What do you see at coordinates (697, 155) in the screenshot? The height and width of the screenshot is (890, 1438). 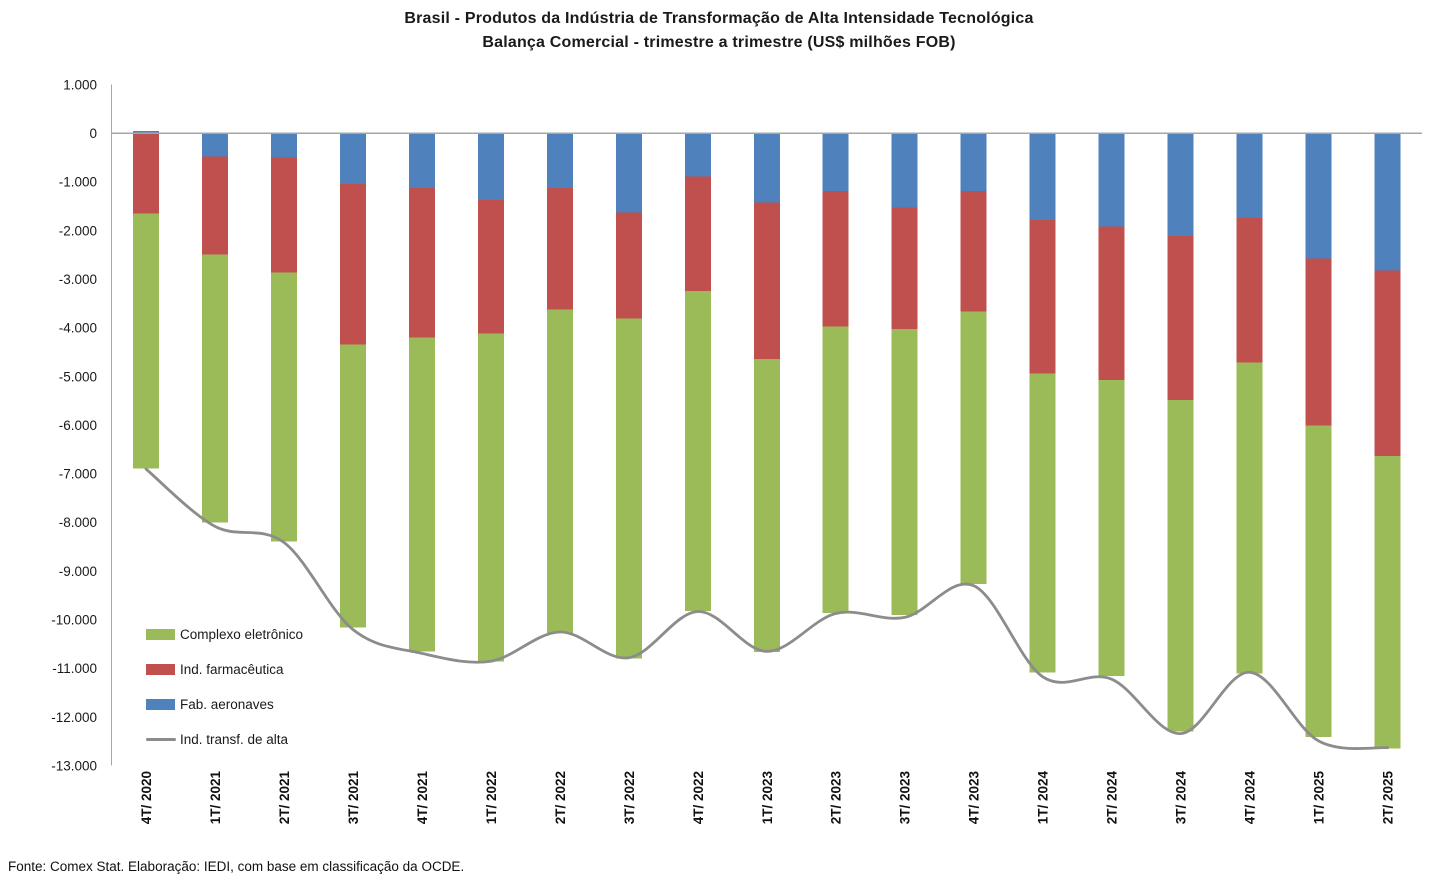 I see `bar-segment-4T--2022-fab-aeronaves` at bounding box center [697, 155].